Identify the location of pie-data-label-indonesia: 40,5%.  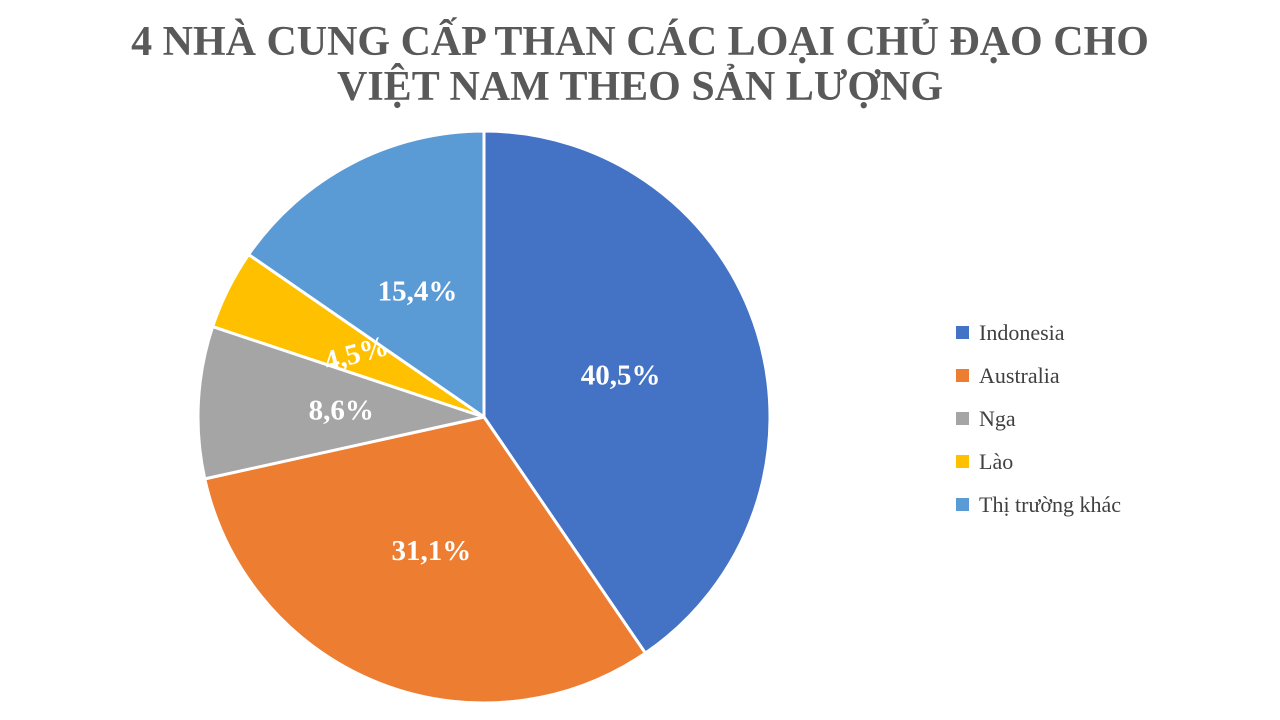
(621, 376).